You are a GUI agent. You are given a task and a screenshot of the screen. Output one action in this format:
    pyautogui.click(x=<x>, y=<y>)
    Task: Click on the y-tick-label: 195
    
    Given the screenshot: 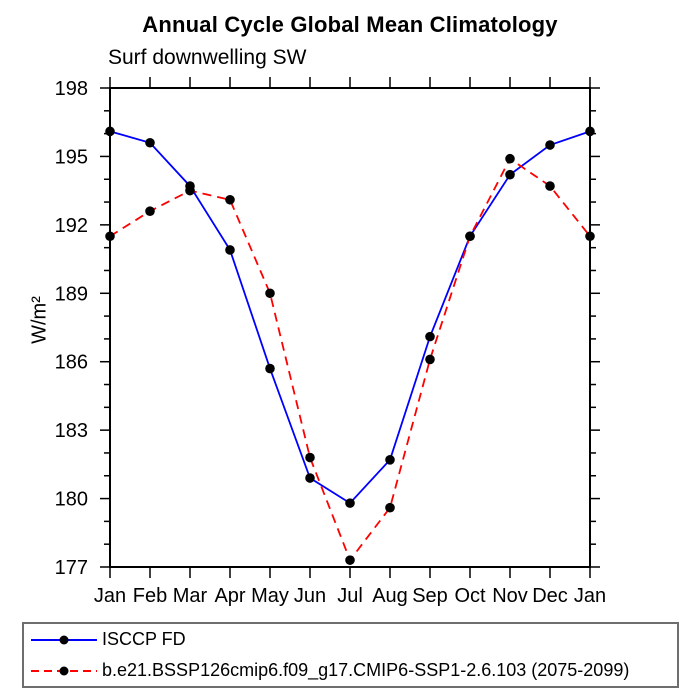 What is the action you would take?
    pyautogui.click(x=71, y=157)
    